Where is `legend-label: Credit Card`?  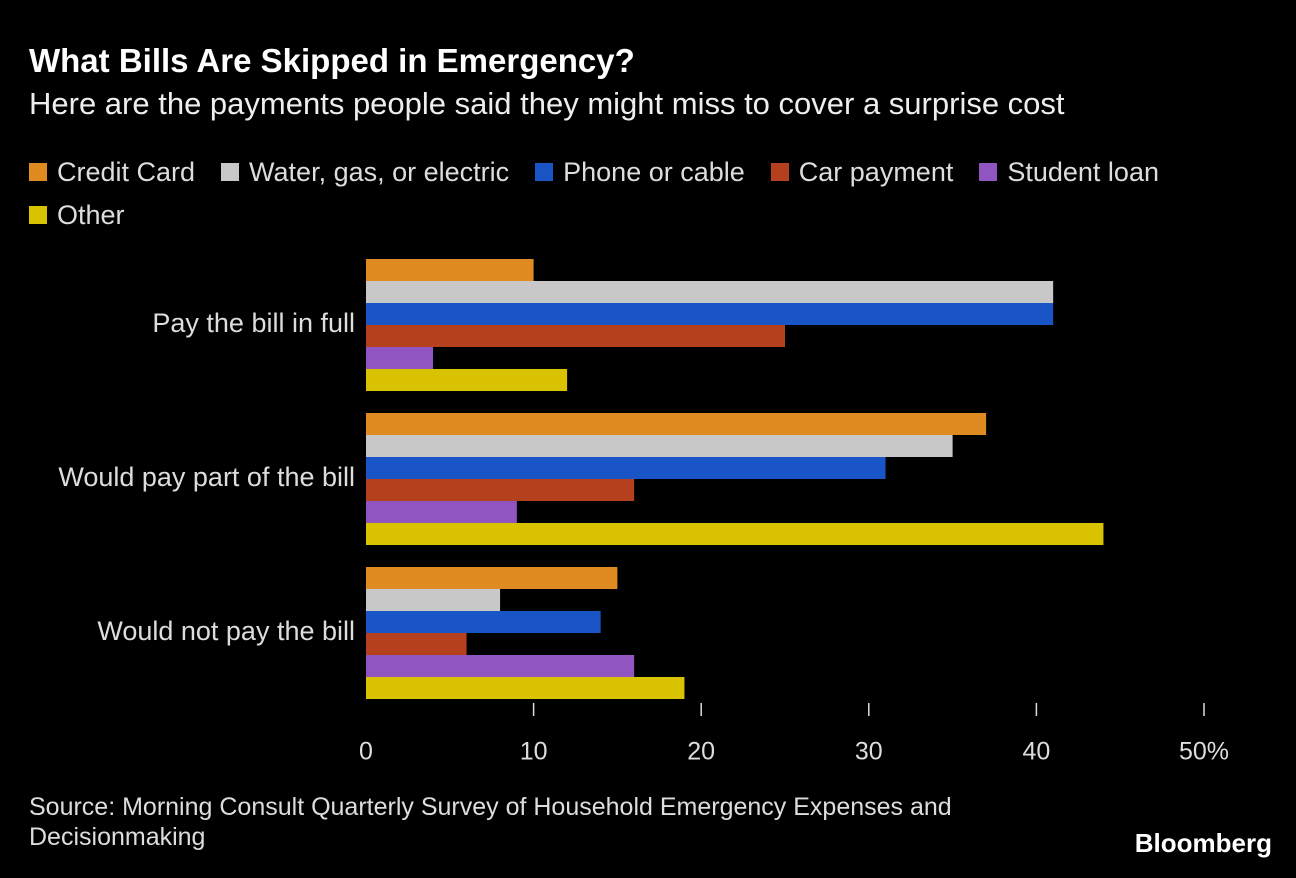
legend-label: Credit Card is located at coordinates (126, 172).